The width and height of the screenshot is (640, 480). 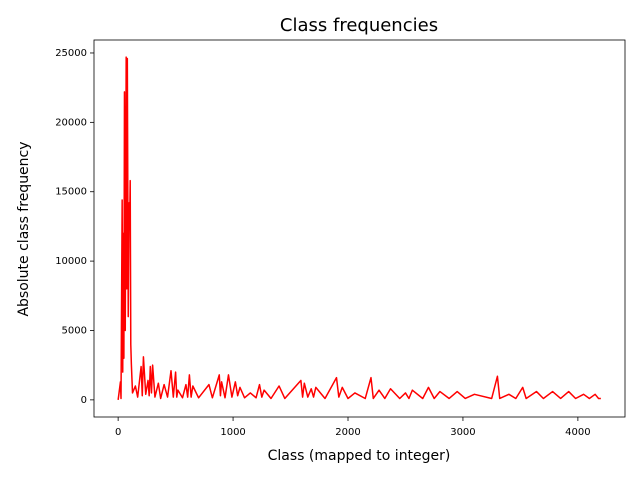 What do you see at coordinates (74, 330) in the screenshot?
I see `y-tick-label: 5000` at bounding box center [74, 330].